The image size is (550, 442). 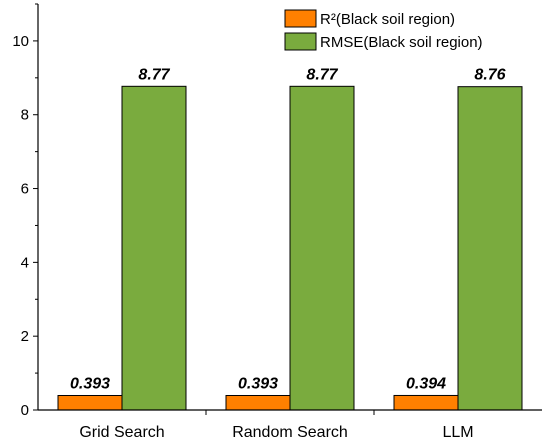 What do you see at coordinates (258, 402) in the screenshot?
I see `bar-r2-random-search` at bounding box center [258, 402].